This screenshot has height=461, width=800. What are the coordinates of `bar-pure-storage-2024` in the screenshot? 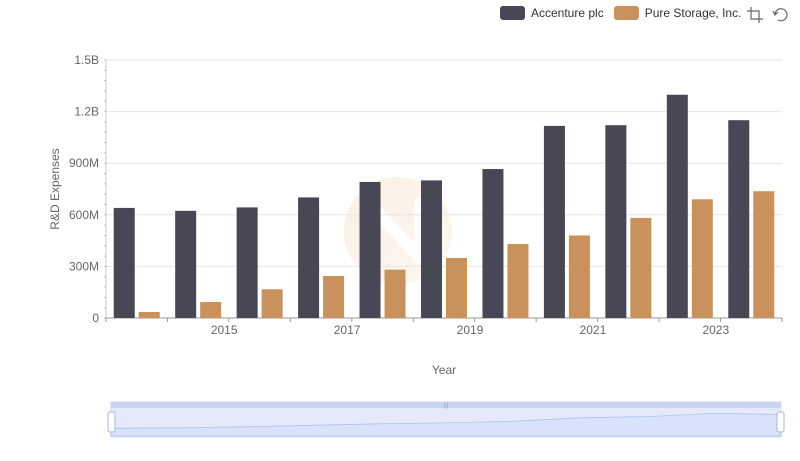 It's located at (764, 254).